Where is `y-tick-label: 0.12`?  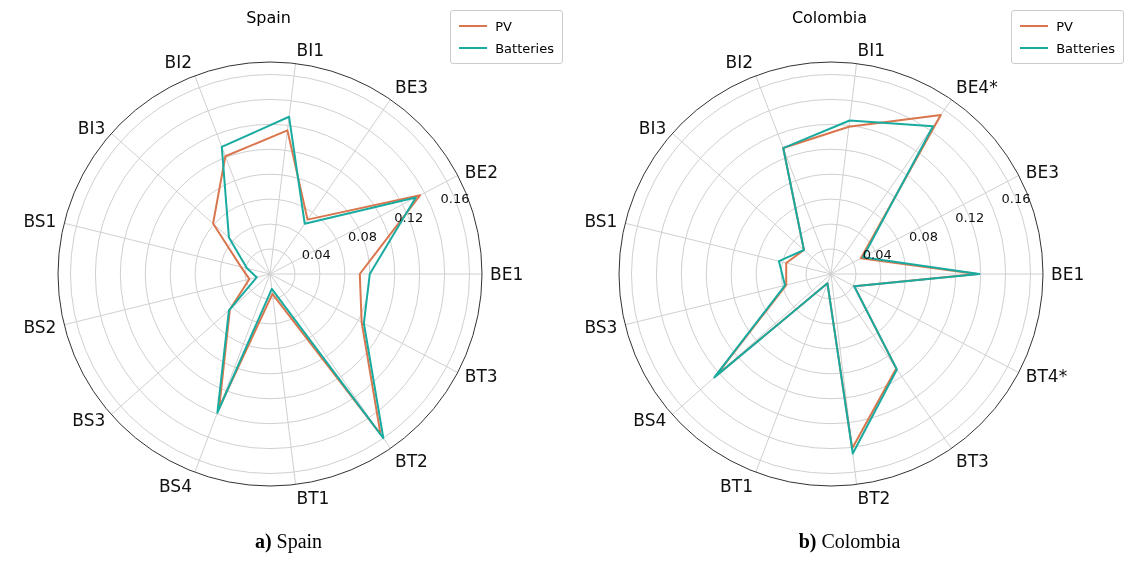 y-tick-label: 0.12 is located at coordinates (970, 217).